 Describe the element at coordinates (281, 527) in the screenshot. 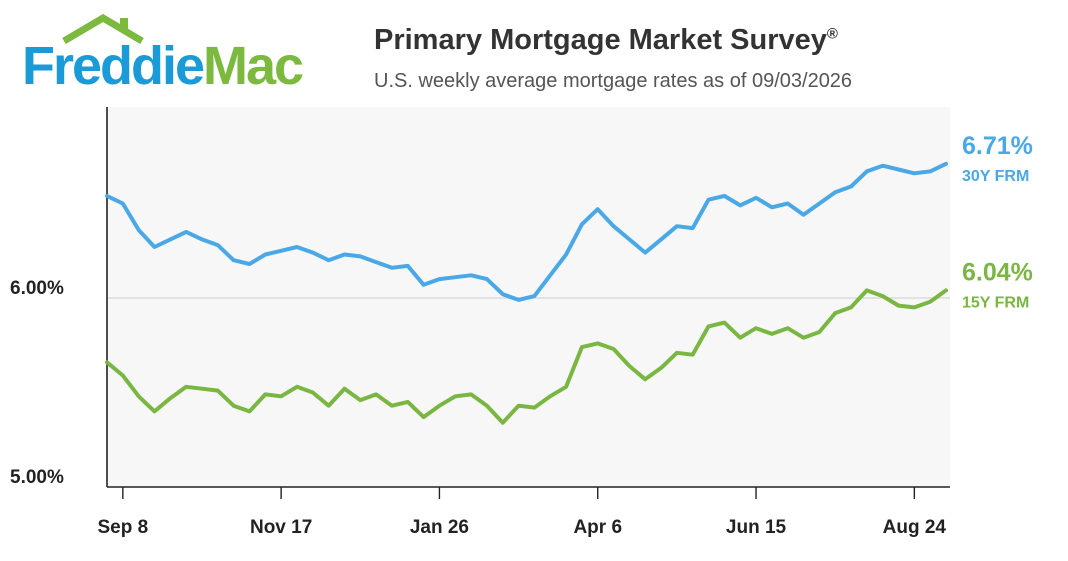

I see `x-tick-label: Nov 17` at that location.